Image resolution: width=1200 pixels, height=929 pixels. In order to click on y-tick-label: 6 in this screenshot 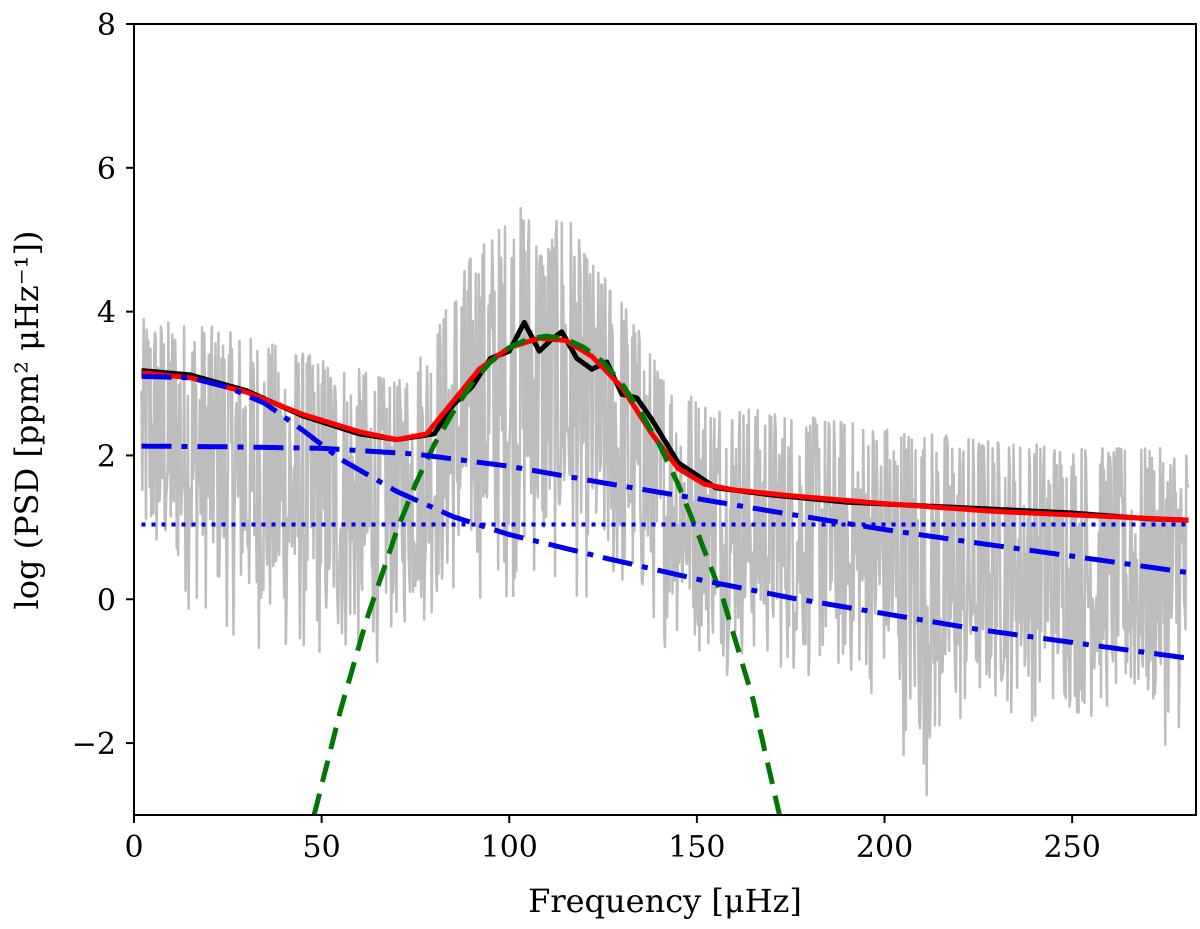, I will do `click(106, 169)`.